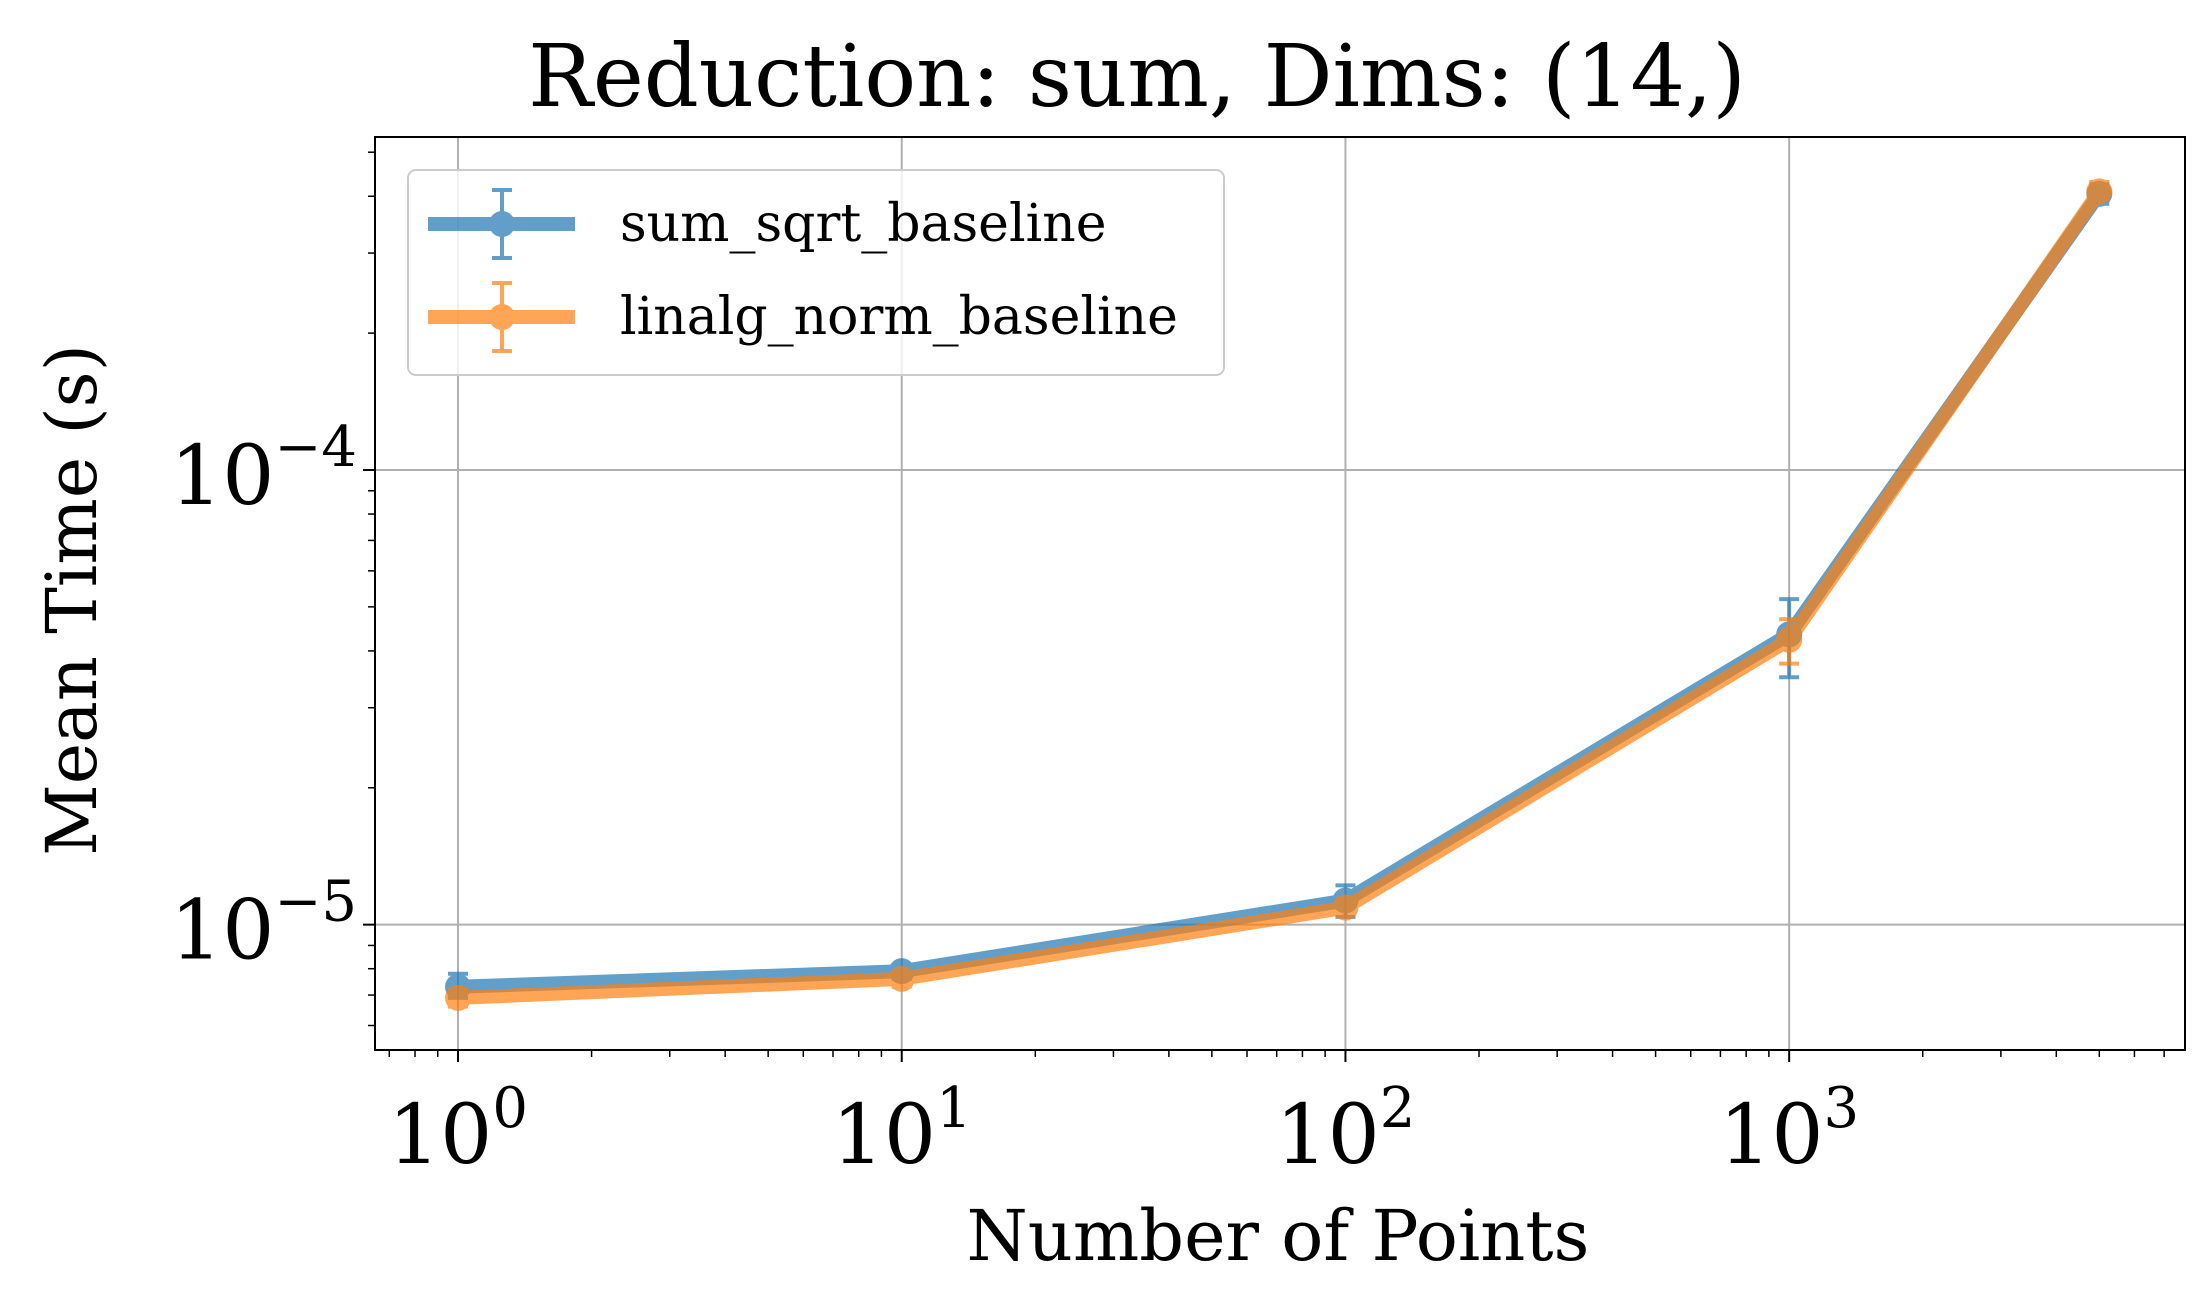  What do you see at coordinates (1345, 1129) in the screenshot?
I see `x-tick-label: 10²` at bounding box center [1345, 1129].